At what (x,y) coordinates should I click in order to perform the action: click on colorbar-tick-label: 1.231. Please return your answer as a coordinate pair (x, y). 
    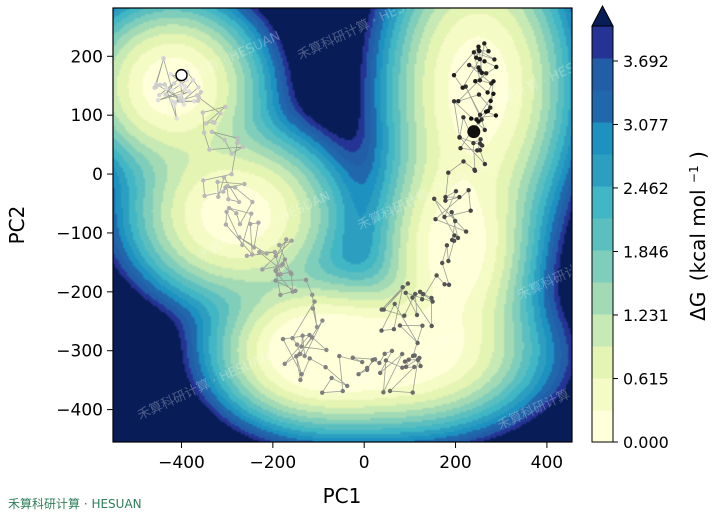
    Looking at the image, I should click on (646, 315).